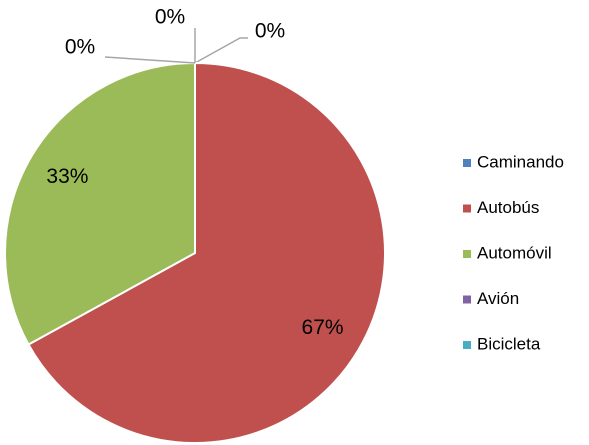 The width and height of the screenshot is (589, 445). I want to click on data-label: 33%, so click(67, 176).